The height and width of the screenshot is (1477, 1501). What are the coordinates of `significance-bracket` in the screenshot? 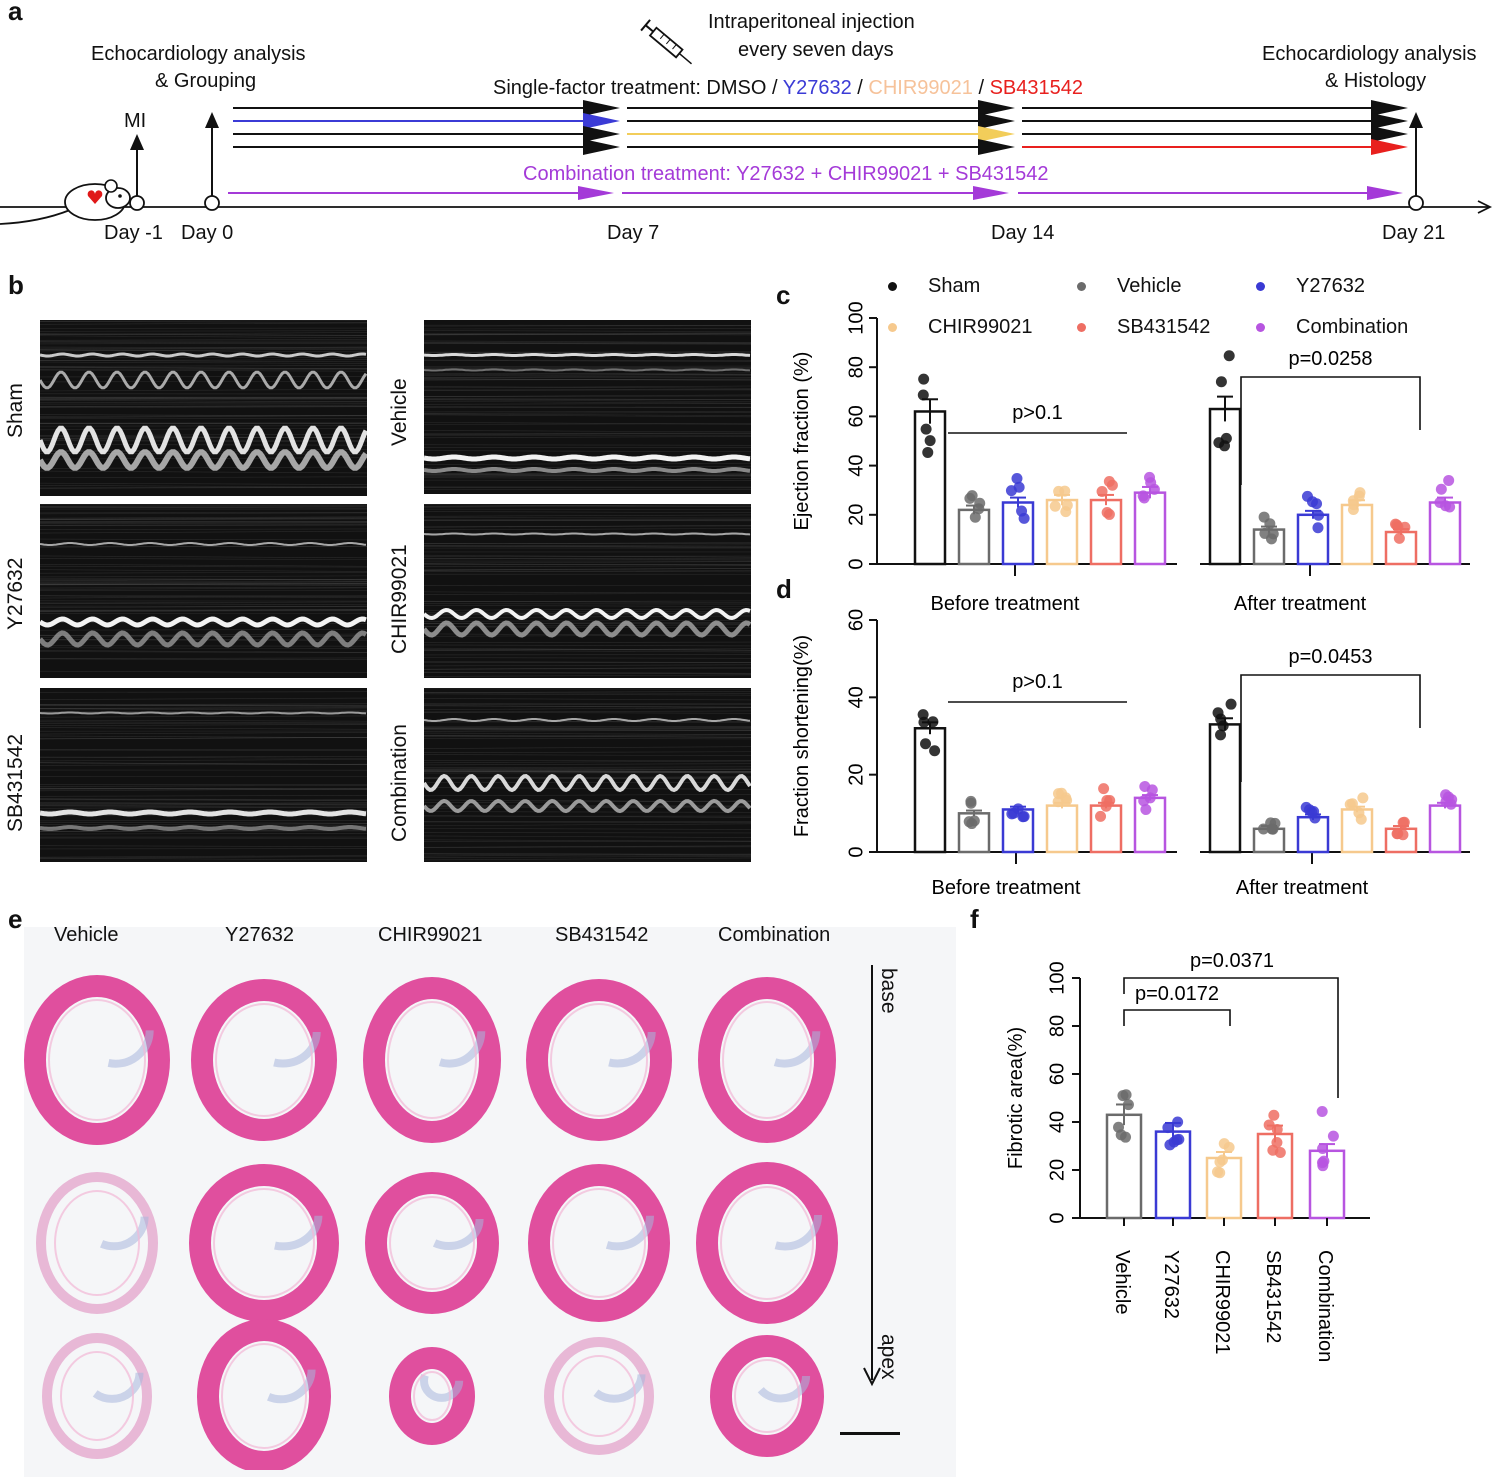 It's located at (1330, 728).